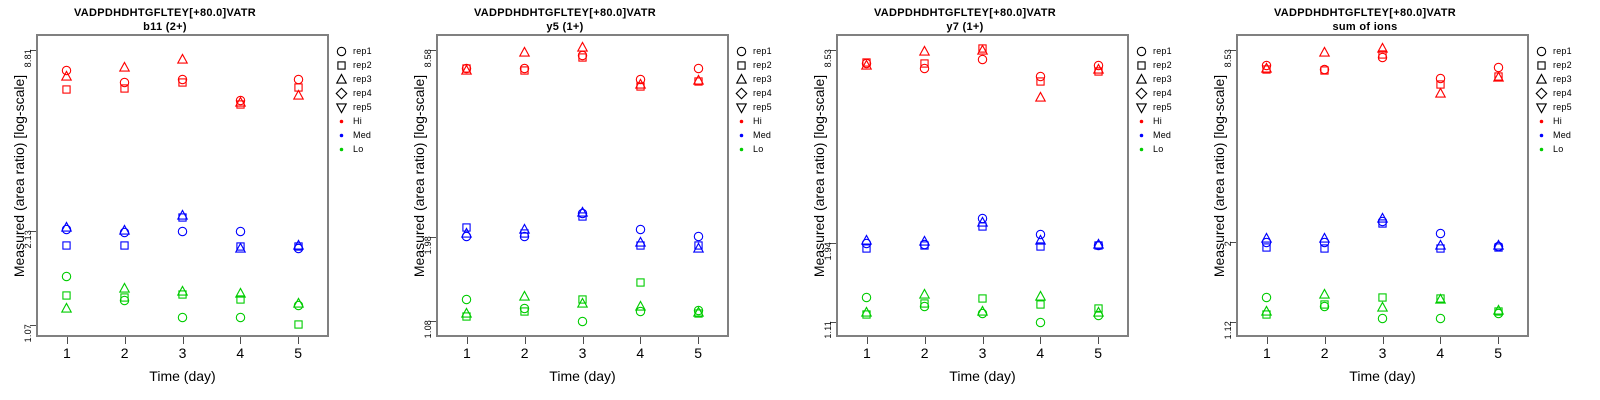 This screenshot has width=1600, height=400. Describe the element at coordinates (828, 330) in the screenshot. I see `y-tick-label: 1.11` at that location.